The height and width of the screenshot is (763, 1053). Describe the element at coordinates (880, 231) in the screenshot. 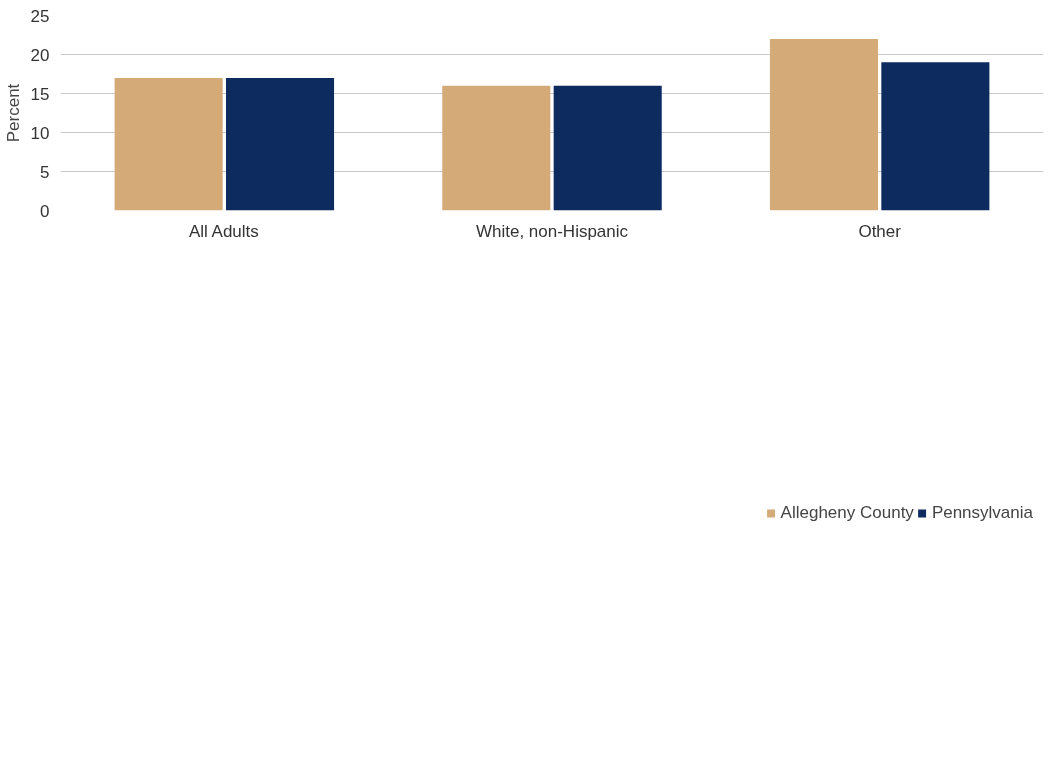

I see `x-tick-label: Other` at that location.